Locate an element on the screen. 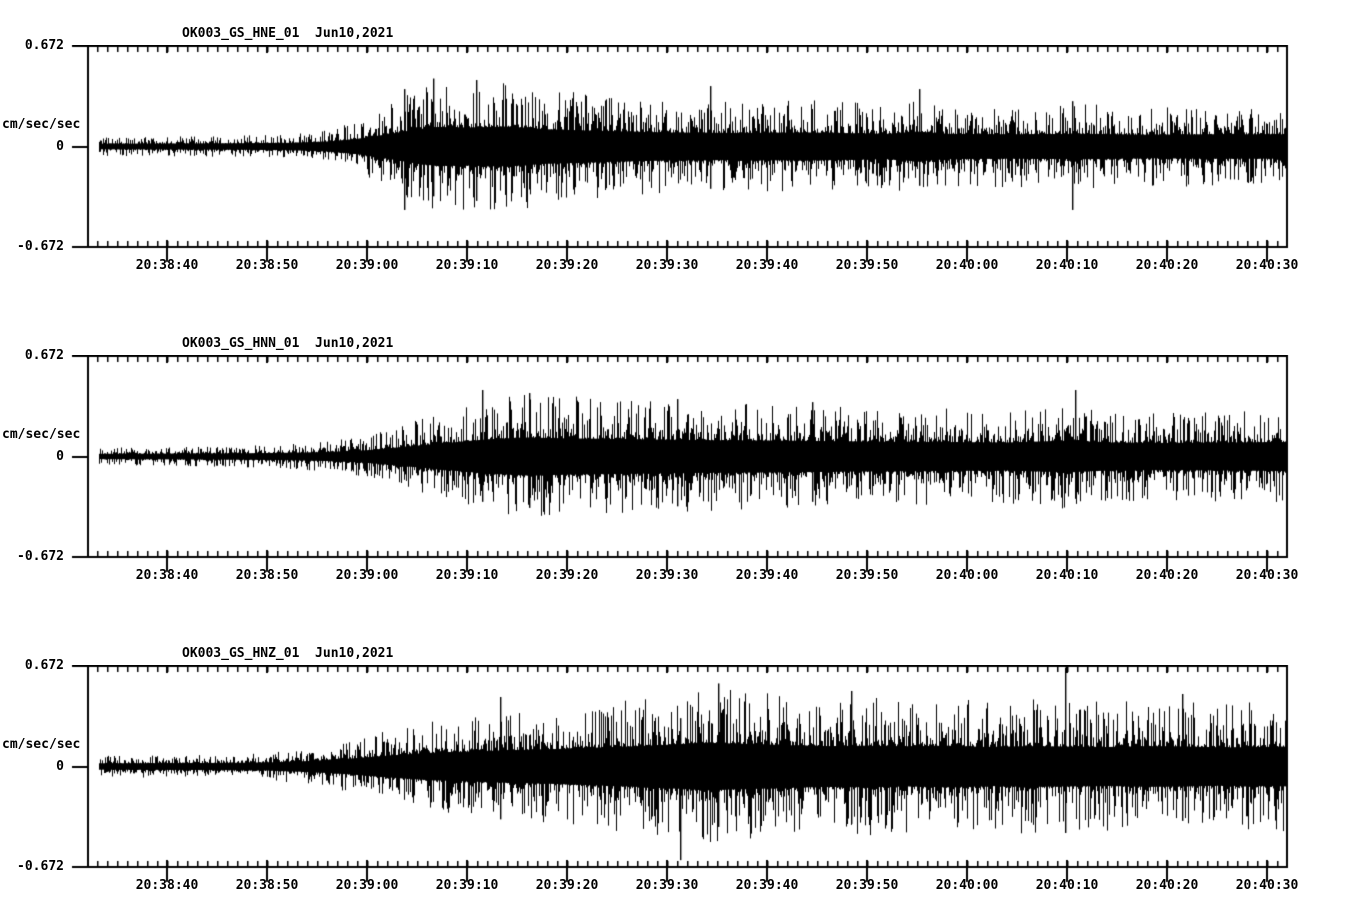 This screenshot has height=924, width=1358. panel-title: OK003_GS_HNZ_01 Jun10,2021 is located at coordinates (288, 653).